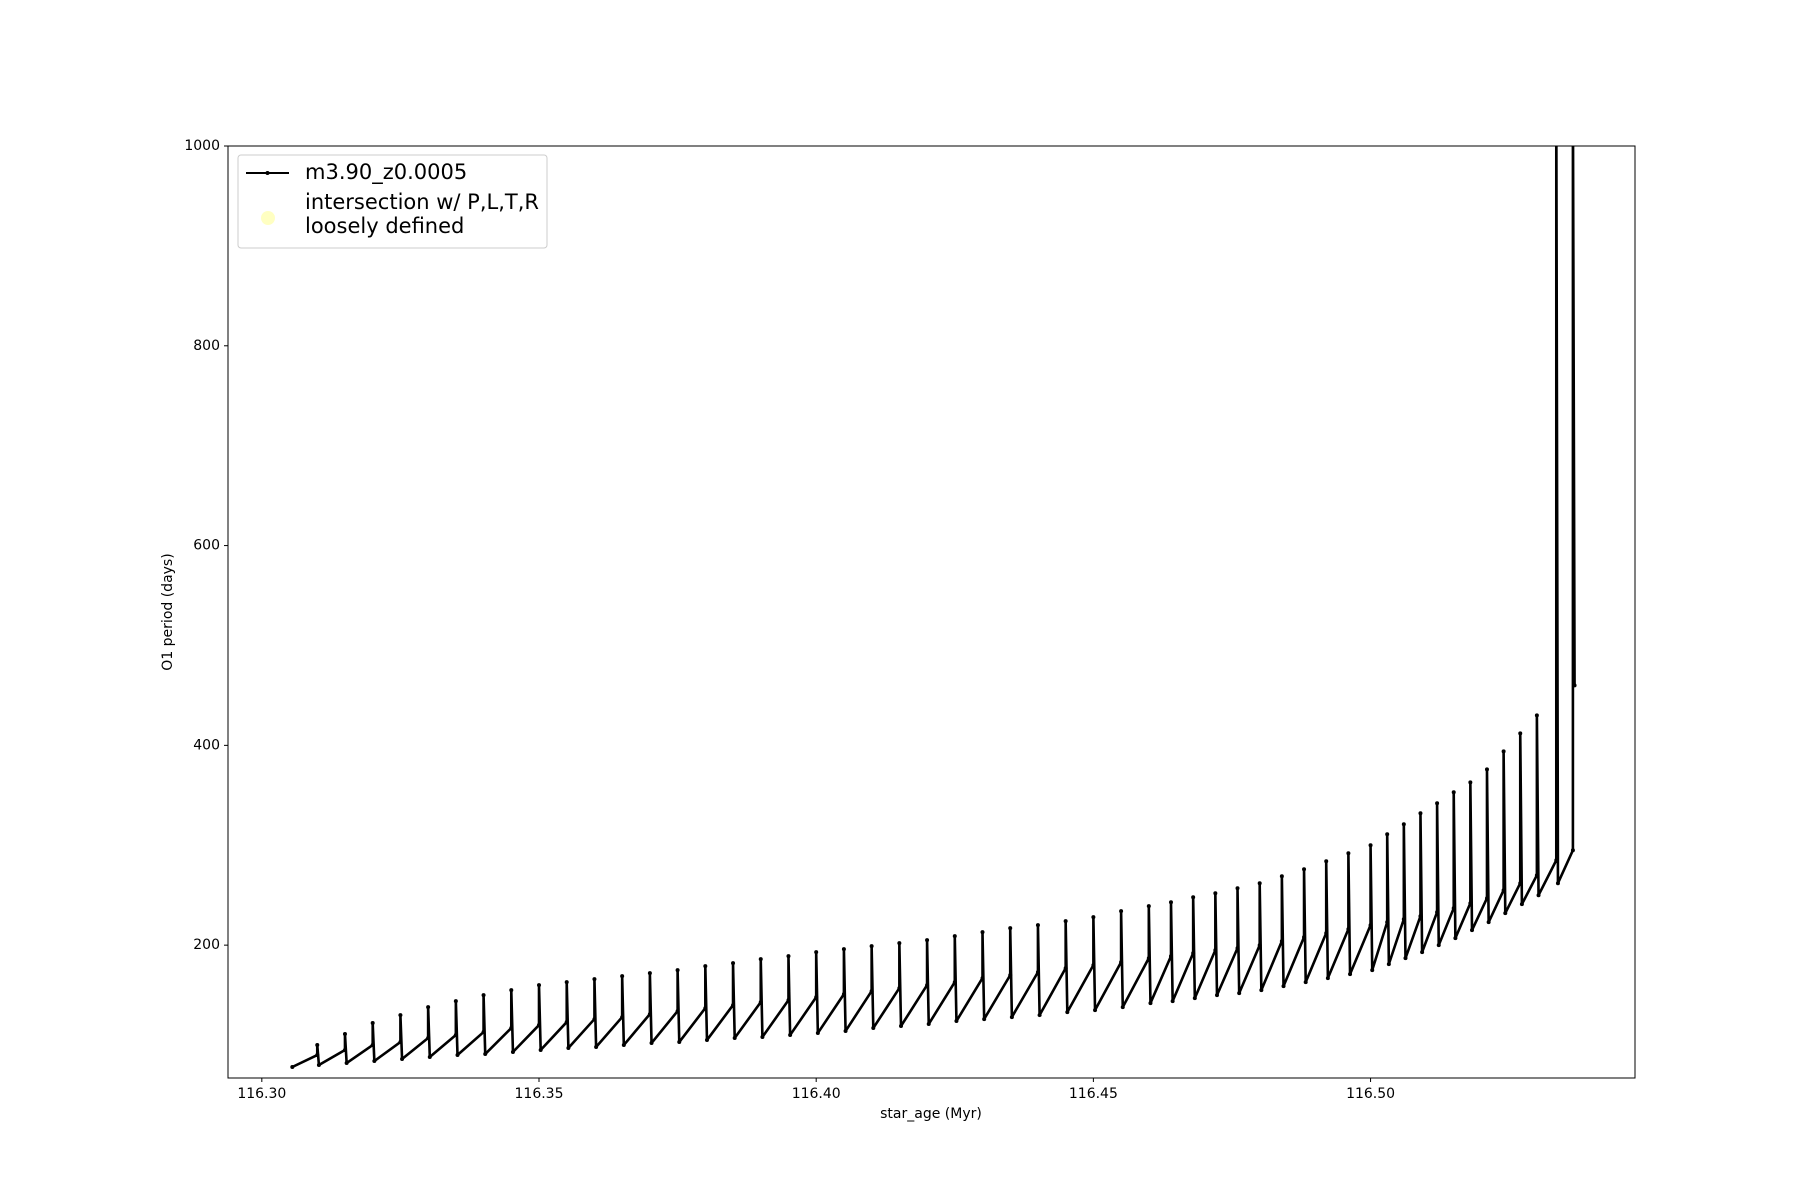 This screenshot has width=1800, height=1200. What do you see at coordinates (206, 745) in the screenshot?
I see `y-tick-label: 400` at bounding box center [206, 745].